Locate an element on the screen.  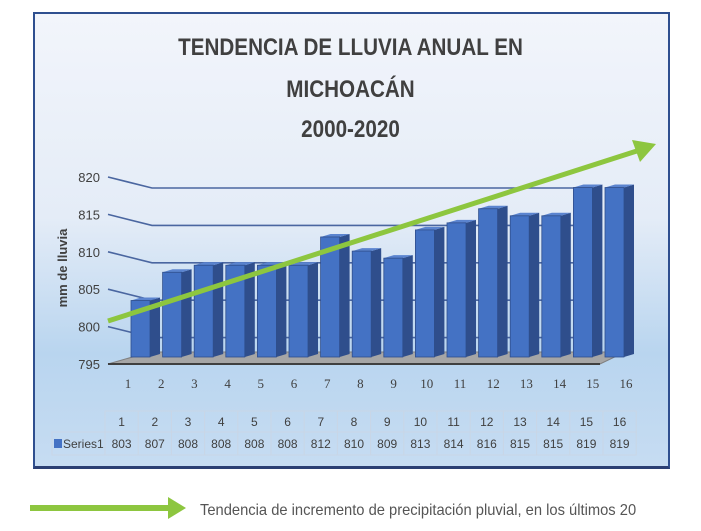
x-tick-label: 3 is located at coordinates (194, 383).